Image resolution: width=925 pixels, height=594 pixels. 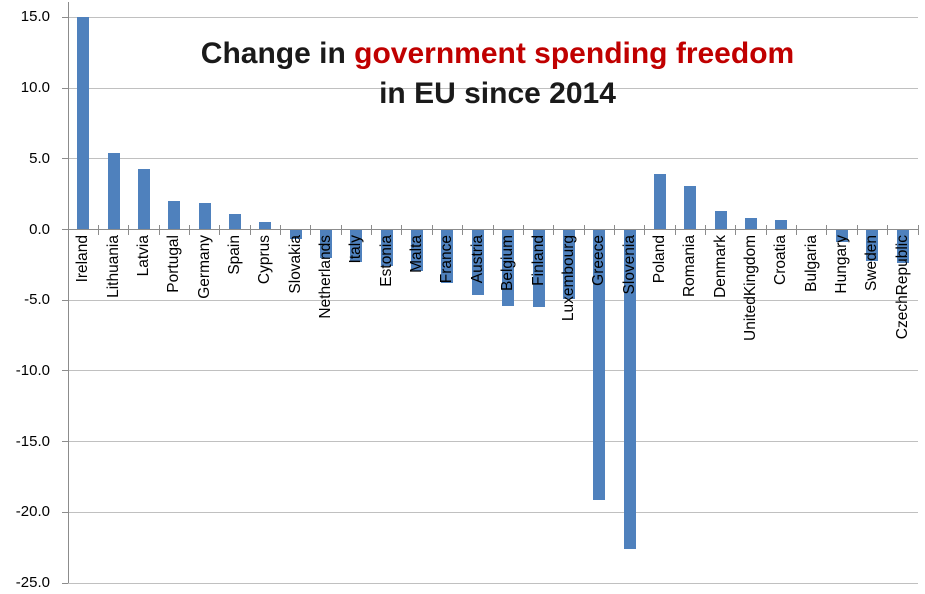 What do you see at coordinates (113, 191) in the screenshot?
I see `bar-lithuania` at bounding box center [113, 191].